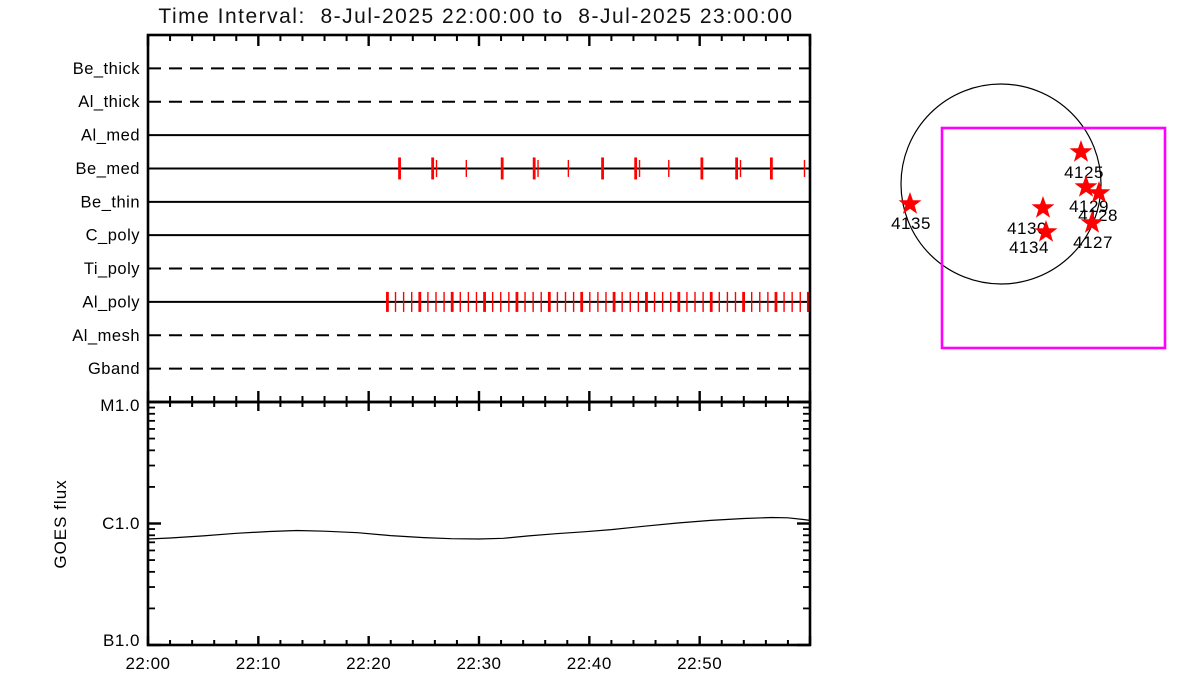 This screenshot has width=1200, height=700. Describe the element at coordinates (368, 663) in the screenshot. I see `time-tick-label: 22:20` at that location.